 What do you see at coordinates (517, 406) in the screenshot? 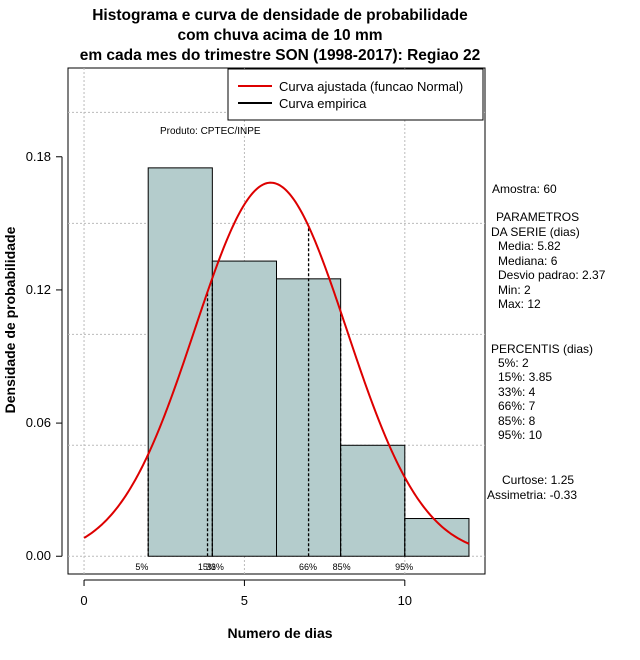
I see `stat-p66: 66%: 7` at bounding box center [517, 406].